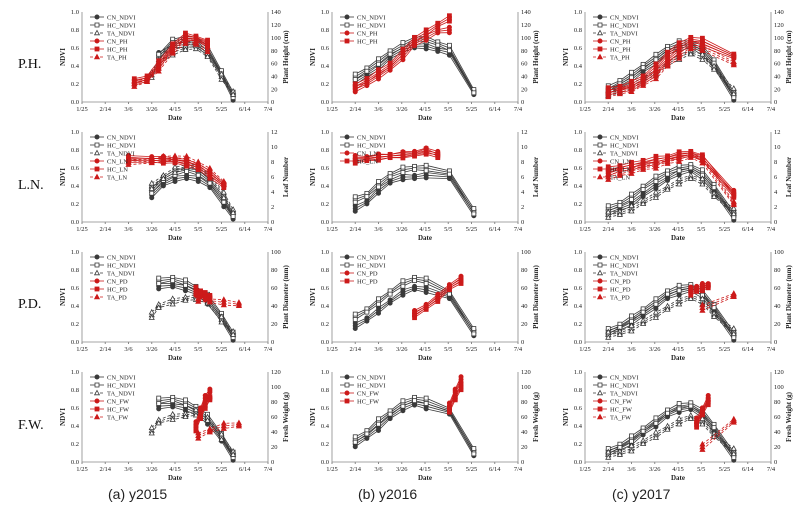 This screenshot has height=513, width=800. What do you see at coordinates (620, 281) in the screenshot?
I see `legend-entry: CN_PD` at bounding box center [620, 281].